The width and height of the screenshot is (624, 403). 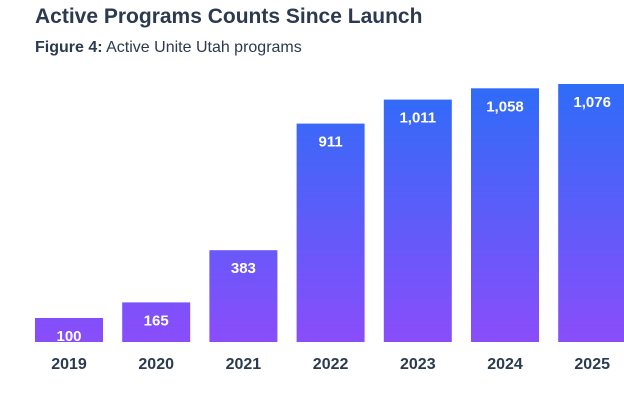 What do you see at coordinates (330, 142) in the screenshot?
I see `bar-value-label-2022: 911` at bounding box center [330, 142].